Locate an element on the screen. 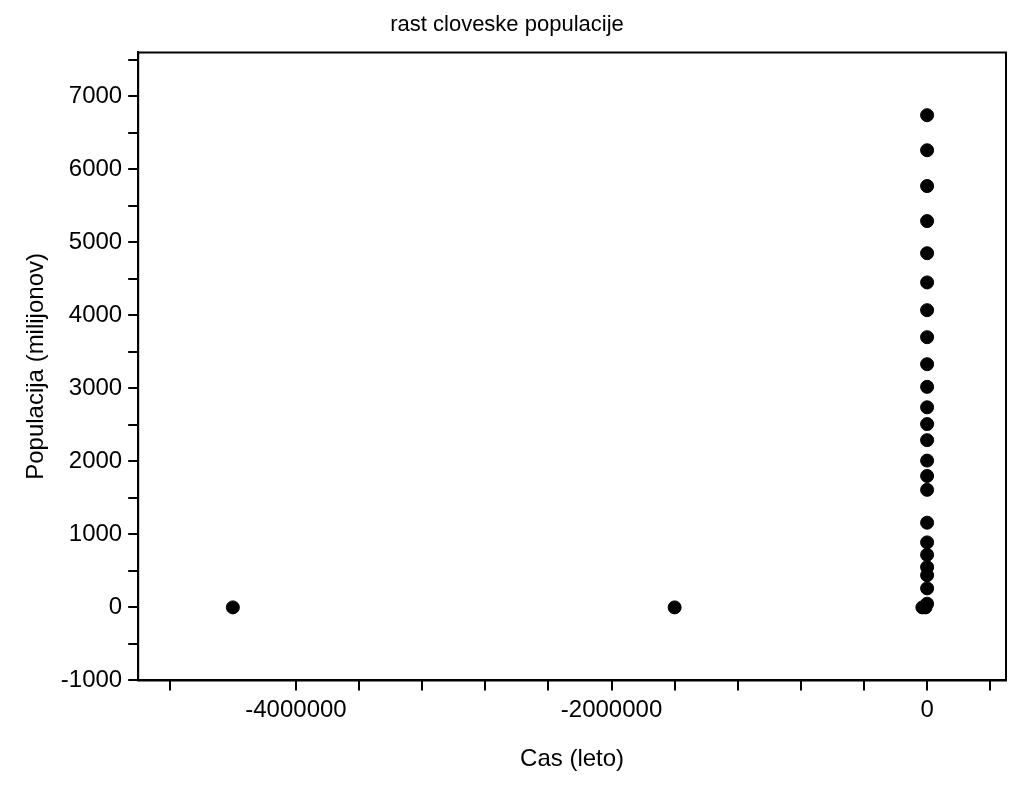 Image resolution: width=1027 pixels, height=789 pixels. y-tick-label: 2000 is located at coordinates (95, 459).